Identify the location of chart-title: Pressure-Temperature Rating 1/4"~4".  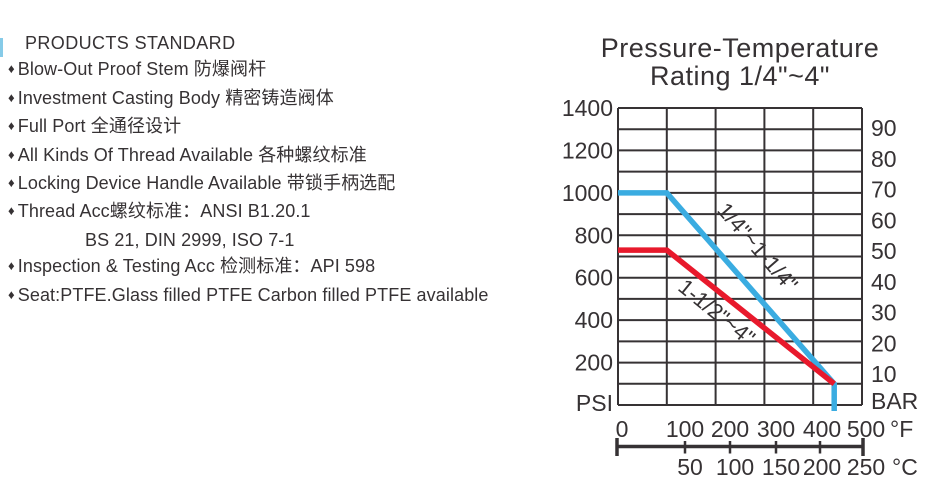
(740, 62).